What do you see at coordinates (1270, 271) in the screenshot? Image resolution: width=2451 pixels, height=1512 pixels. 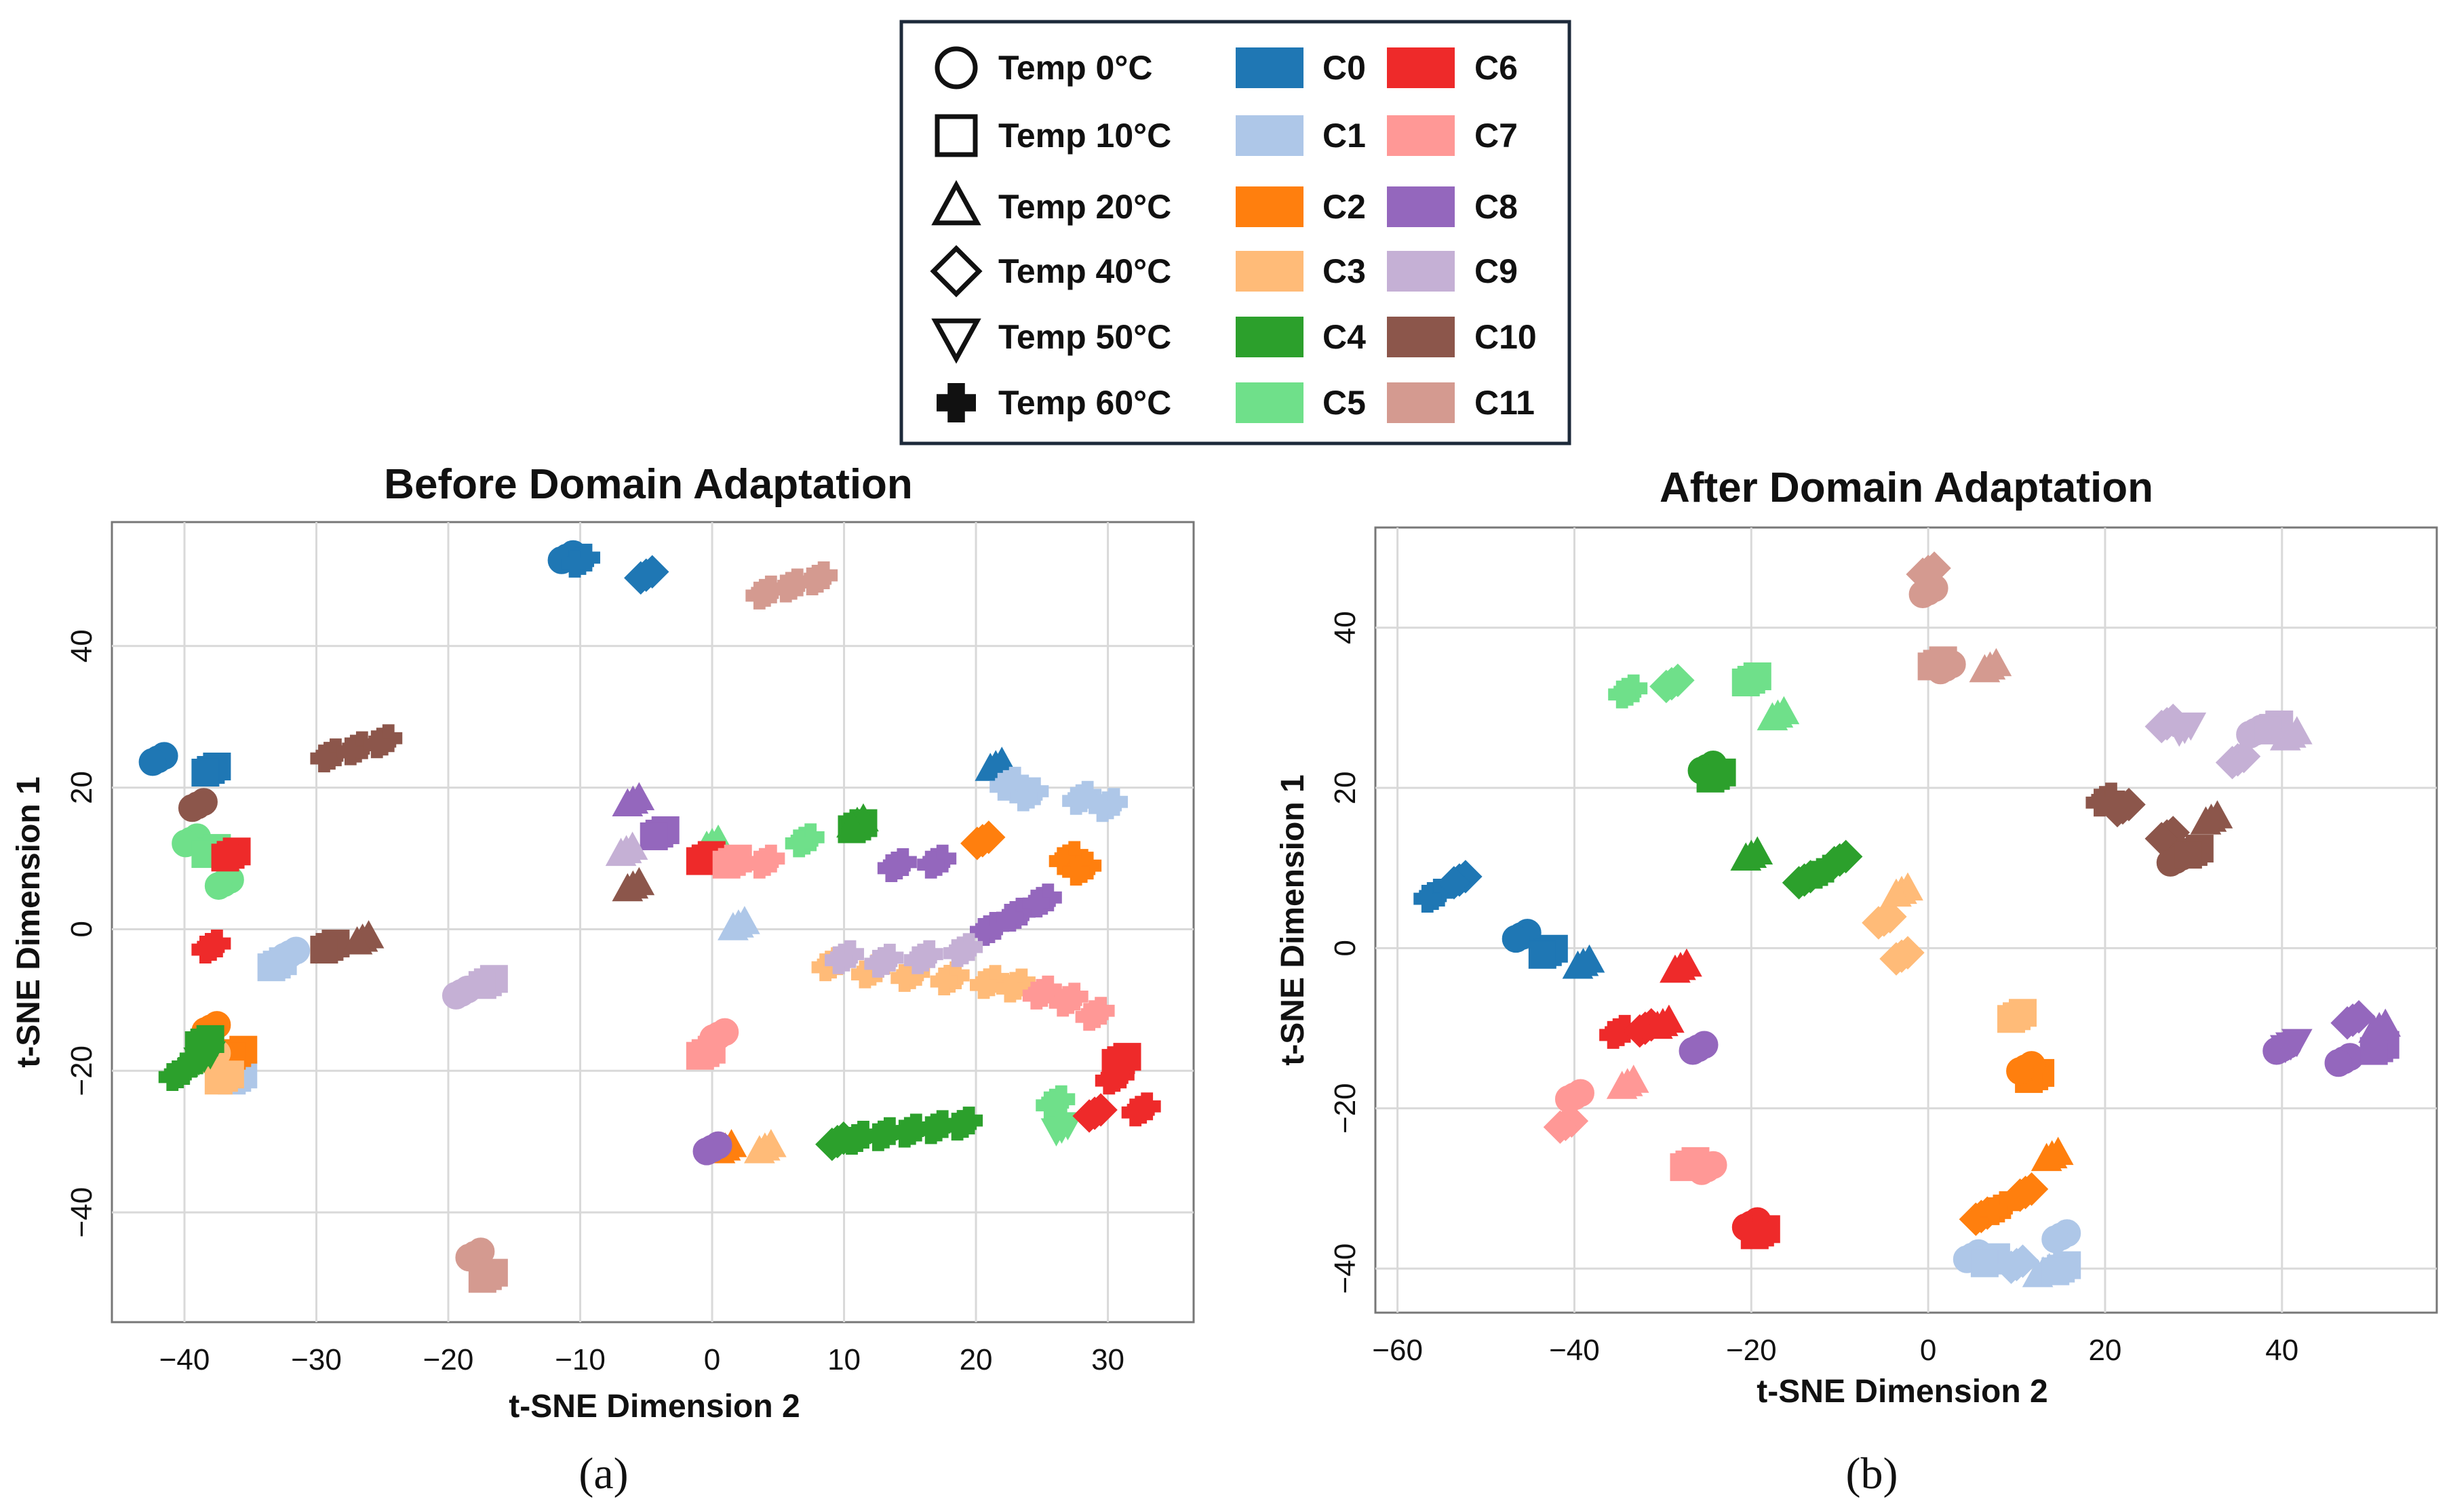 I see `legend-swatch-c3` at bounding box center [1270, 271].